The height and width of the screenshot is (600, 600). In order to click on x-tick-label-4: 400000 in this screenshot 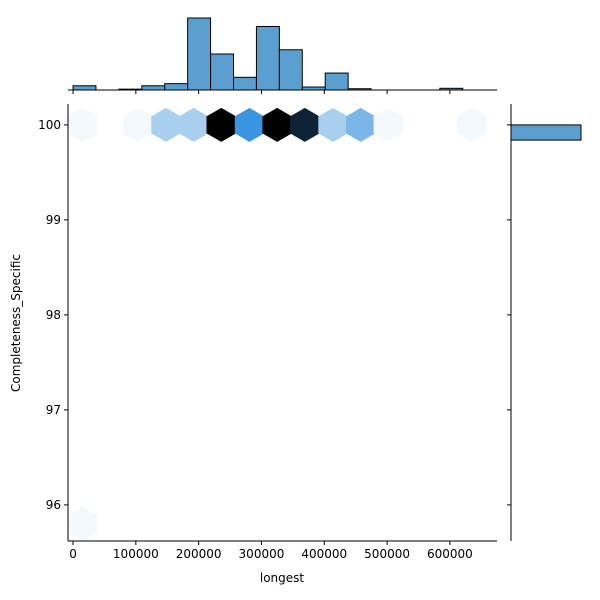, I will do `click(324, 554)`.